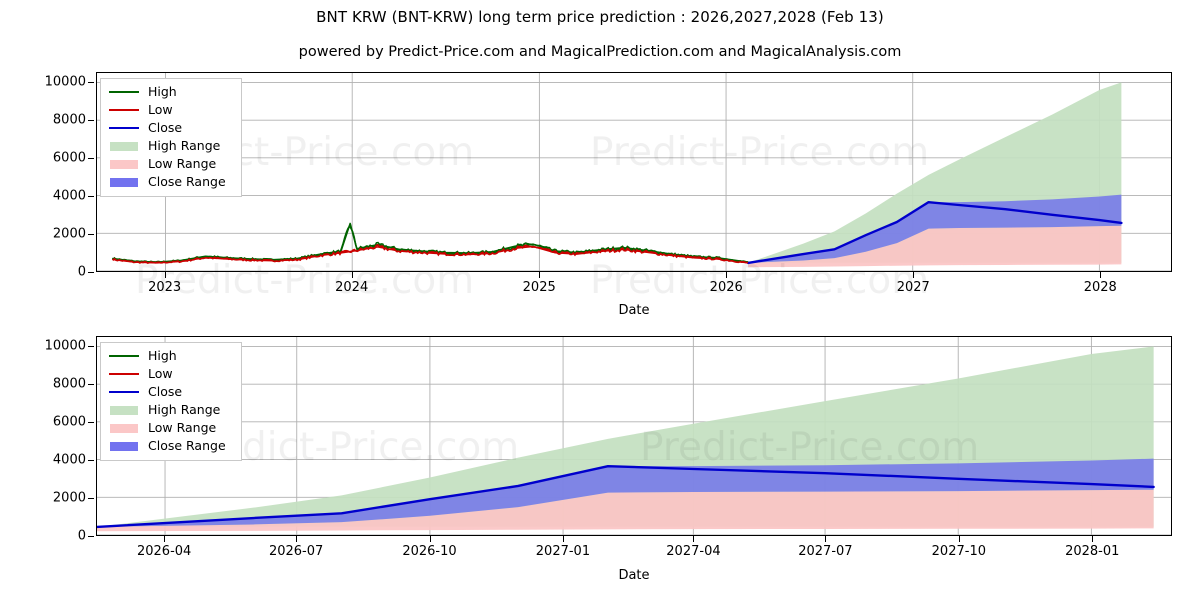 The image size is (1200, 600). What do you see at coordinates (825, 551) in the screenshot?
I see `x-tick-label: 2027-07` at bounding box center [825, 551].